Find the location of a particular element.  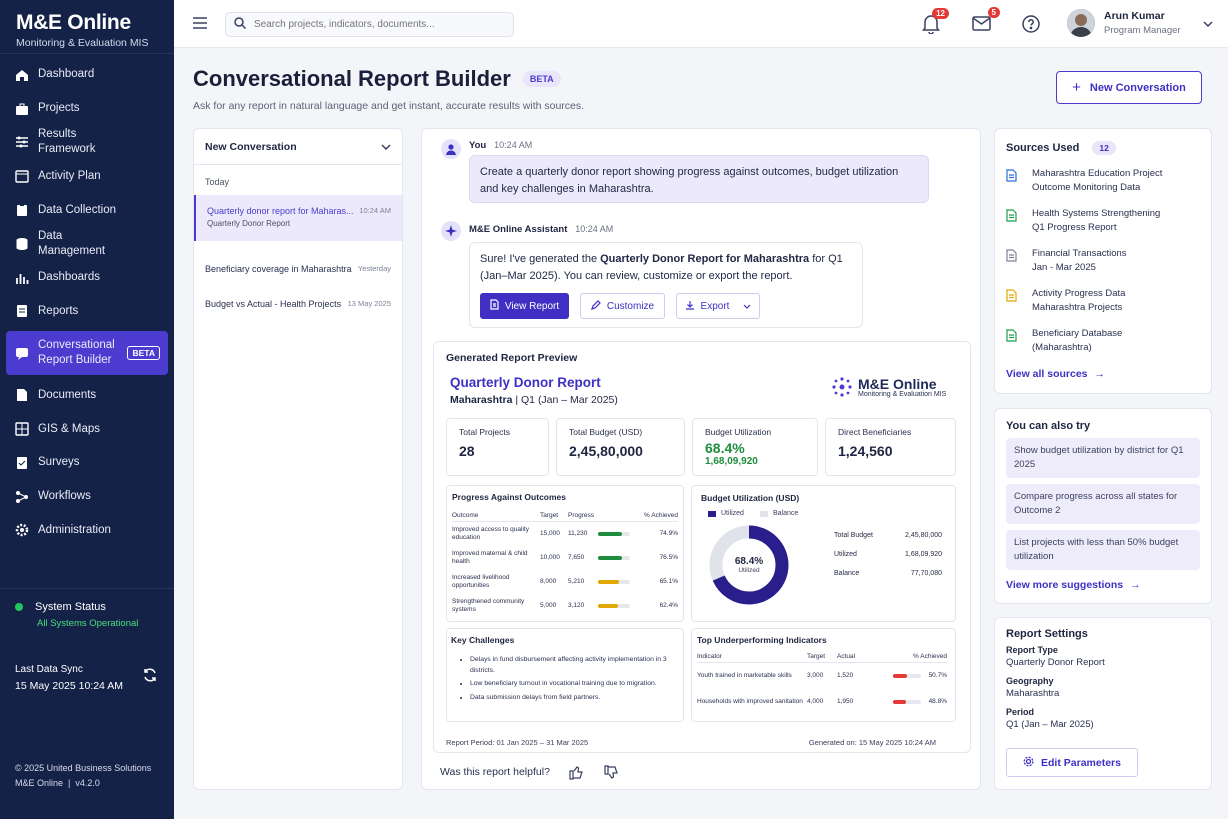

target-cell: 15,000 is located at coordinates (550, 534).